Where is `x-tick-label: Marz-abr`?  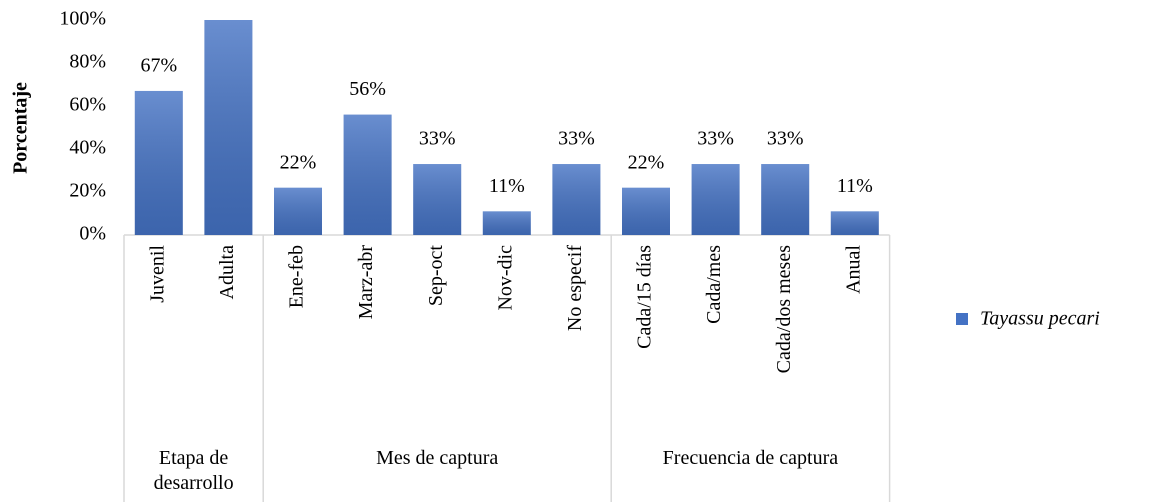
x-tick-label: Marz-abr is located at coordinates (366, 282).